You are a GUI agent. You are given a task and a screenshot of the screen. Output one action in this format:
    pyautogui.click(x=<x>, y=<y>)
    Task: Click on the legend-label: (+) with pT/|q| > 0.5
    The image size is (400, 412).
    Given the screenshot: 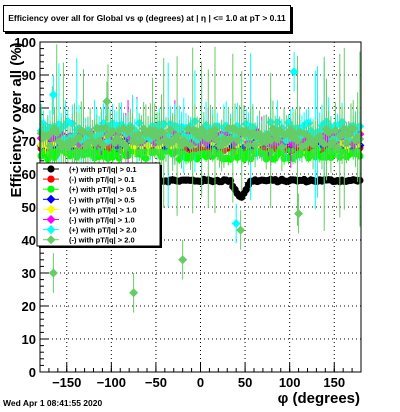 What is the action you would take?
    pyautogui.click(x=103, y=189)
    